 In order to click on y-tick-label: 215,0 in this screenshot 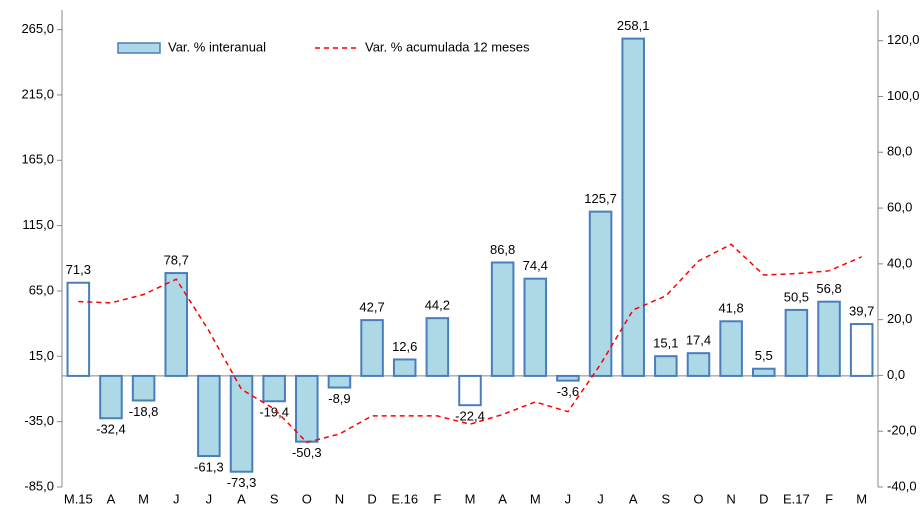, I will do `click(37, 93)`.